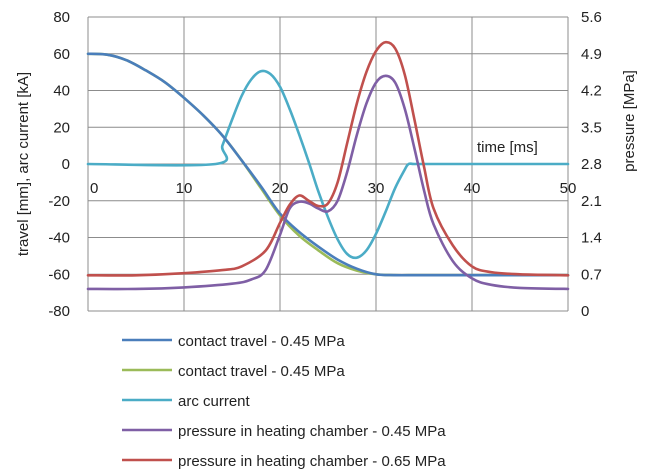  What do you see at coordinates (507, 147) in the screenshot?
I see `x-axis-title: time [ms]` at bounding box center [507, 147].